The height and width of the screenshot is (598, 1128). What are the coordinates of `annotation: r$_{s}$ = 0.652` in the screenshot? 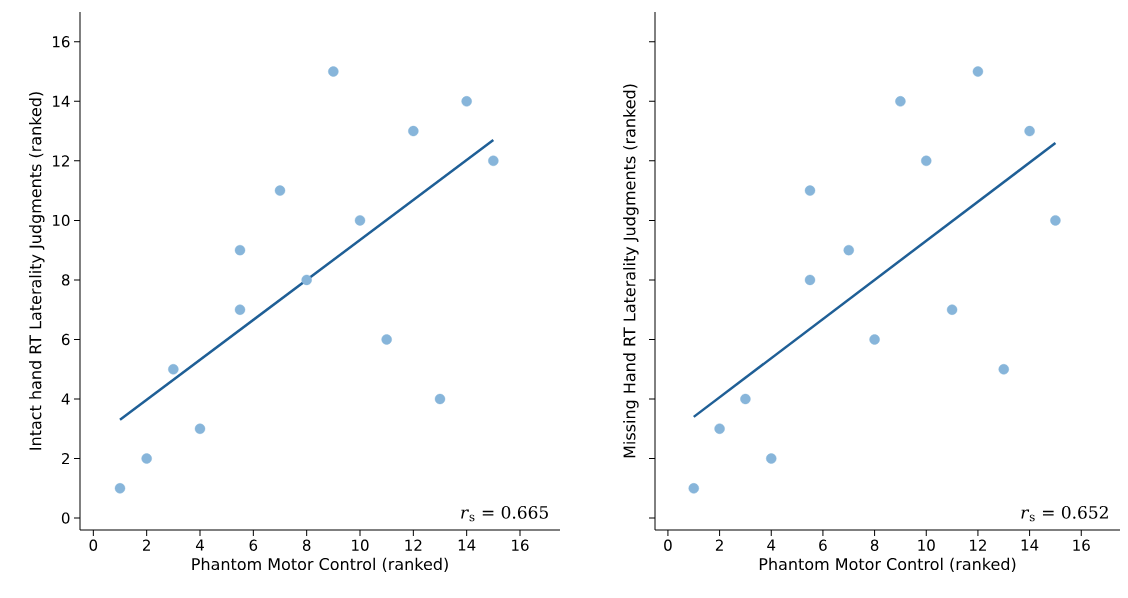 It's located at (1064, 513).